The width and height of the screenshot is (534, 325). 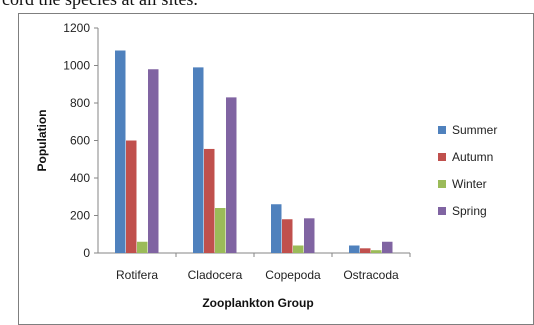 I want to click on bar-winter-copepoda, so click(x=298, y=249).